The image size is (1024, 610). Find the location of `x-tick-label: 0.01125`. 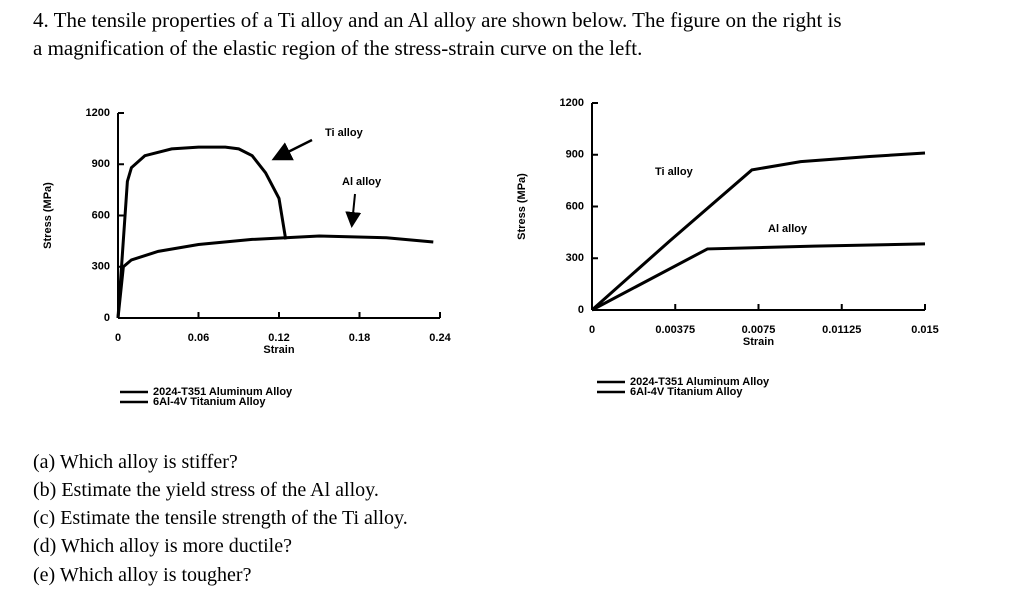

x-tick-label: 0.01125 is located at coordinates (841, 330).